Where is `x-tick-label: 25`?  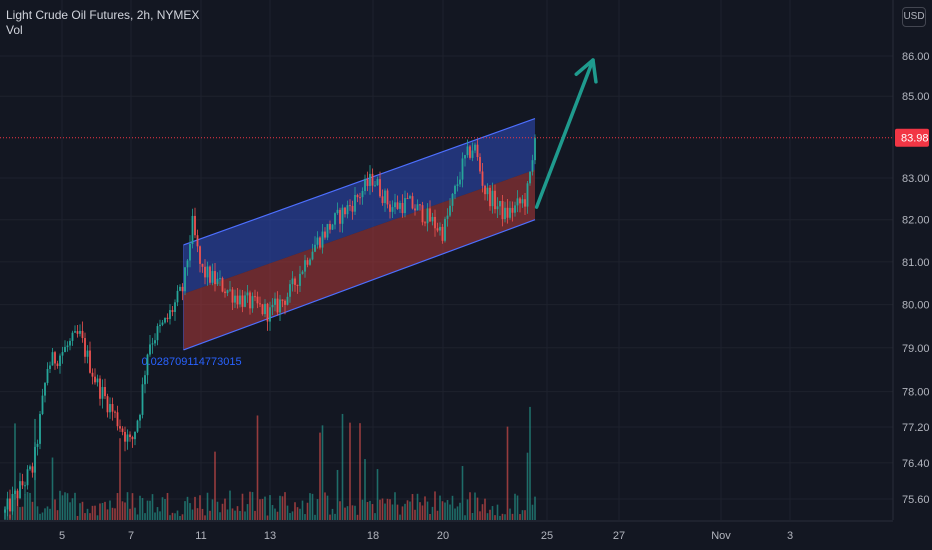 x-tick-label: 25 is located at coordinates (547, 536).